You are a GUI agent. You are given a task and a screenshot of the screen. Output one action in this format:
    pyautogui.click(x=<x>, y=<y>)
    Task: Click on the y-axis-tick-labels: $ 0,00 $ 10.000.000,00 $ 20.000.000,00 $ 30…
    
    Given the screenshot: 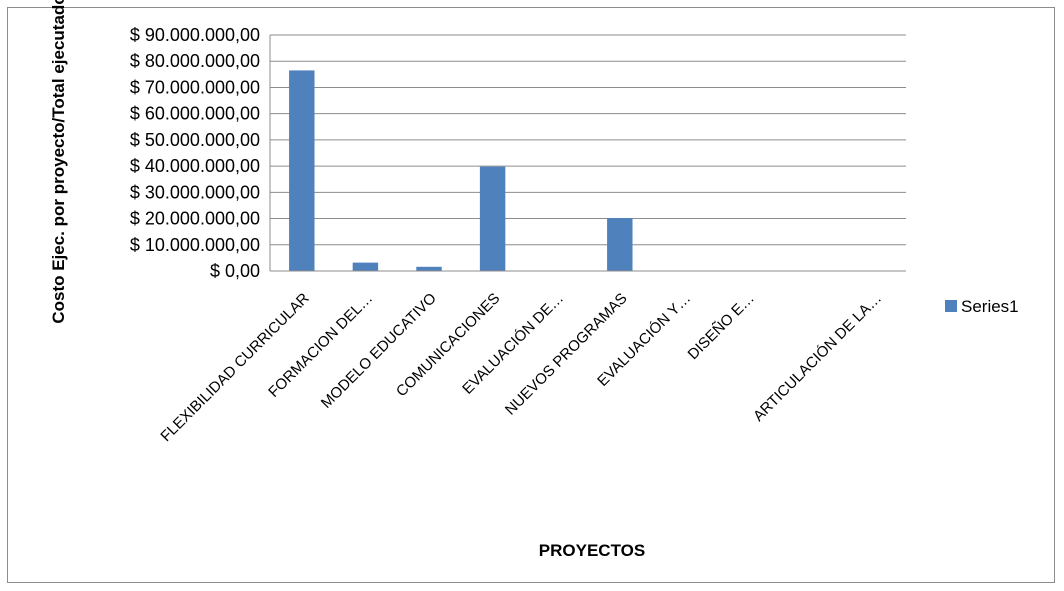 What is the action you would take?
    pyautogui.click(x=195, y=153)
    